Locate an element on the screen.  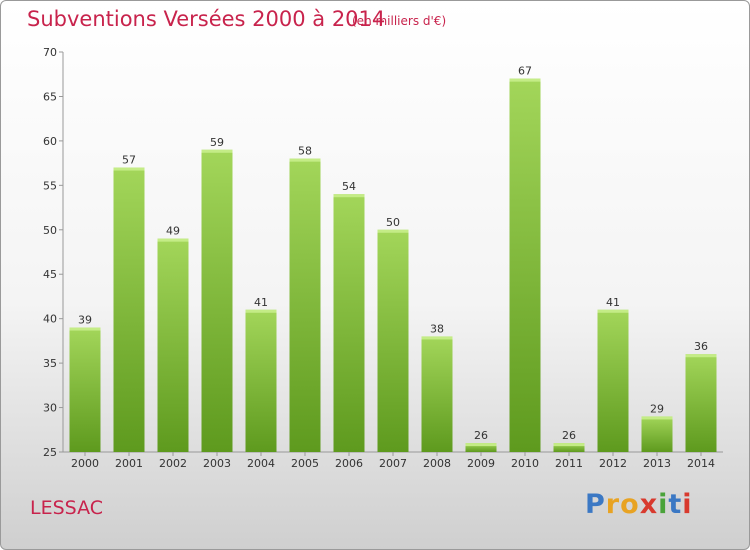
bar-value-label: 58 is located at coordinates (305, 151).